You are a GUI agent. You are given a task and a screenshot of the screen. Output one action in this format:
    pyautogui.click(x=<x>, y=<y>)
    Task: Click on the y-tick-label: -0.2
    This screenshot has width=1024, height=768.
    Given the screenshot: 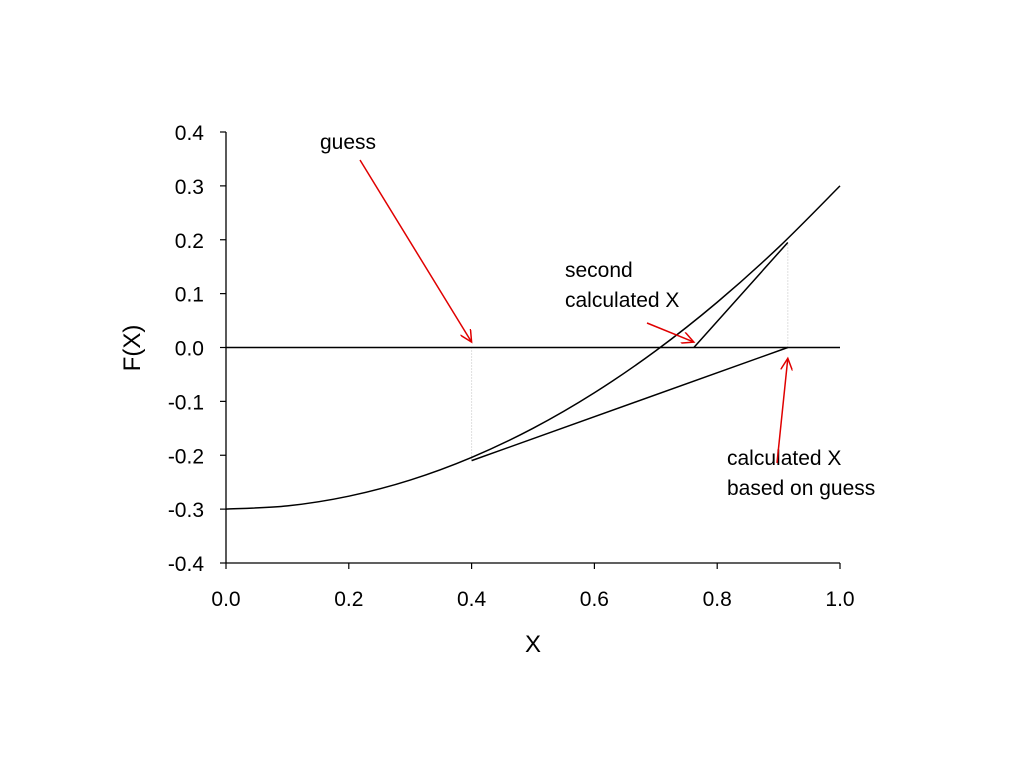 What is the action you would take?
    pyautogui.click(x=186, y=456)
    